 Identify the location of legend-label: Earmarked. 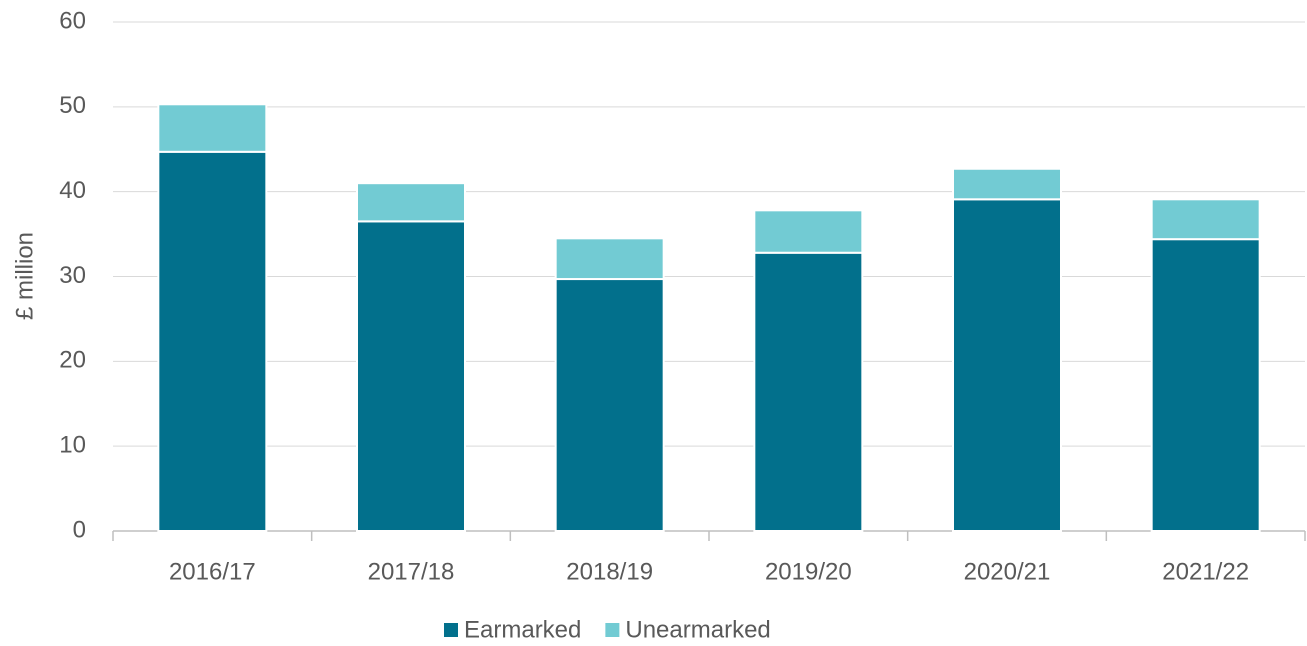
(522, 629).